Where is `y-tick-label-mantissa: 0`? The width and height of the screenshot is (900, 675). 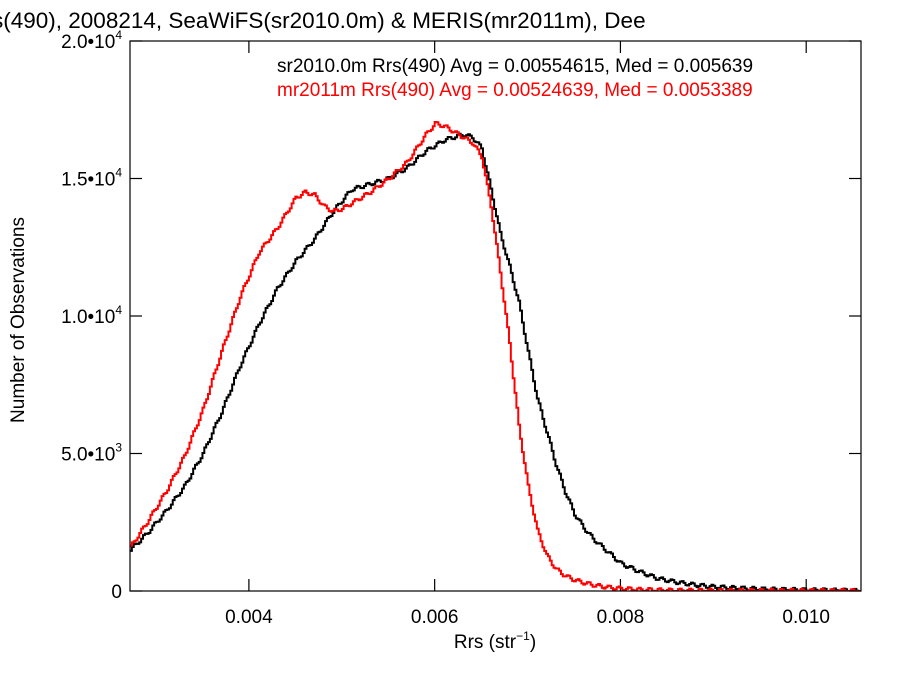
y-tick-label-mantissa: 0 is located at coordinates (116, 592).